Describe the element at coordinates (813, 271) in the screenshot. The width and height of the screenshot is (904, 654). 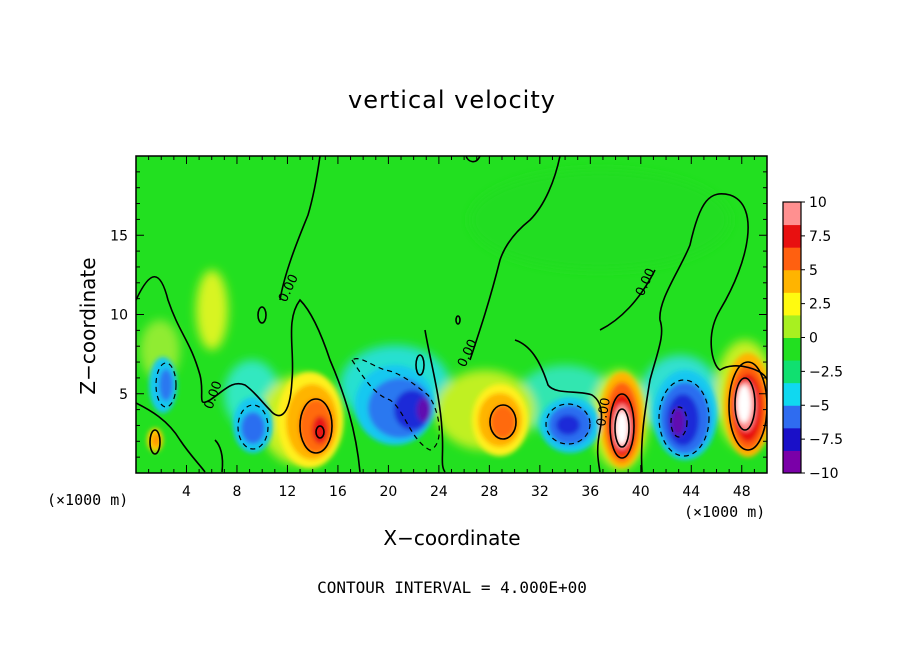
I see `colorbar-label: 5` at that location.